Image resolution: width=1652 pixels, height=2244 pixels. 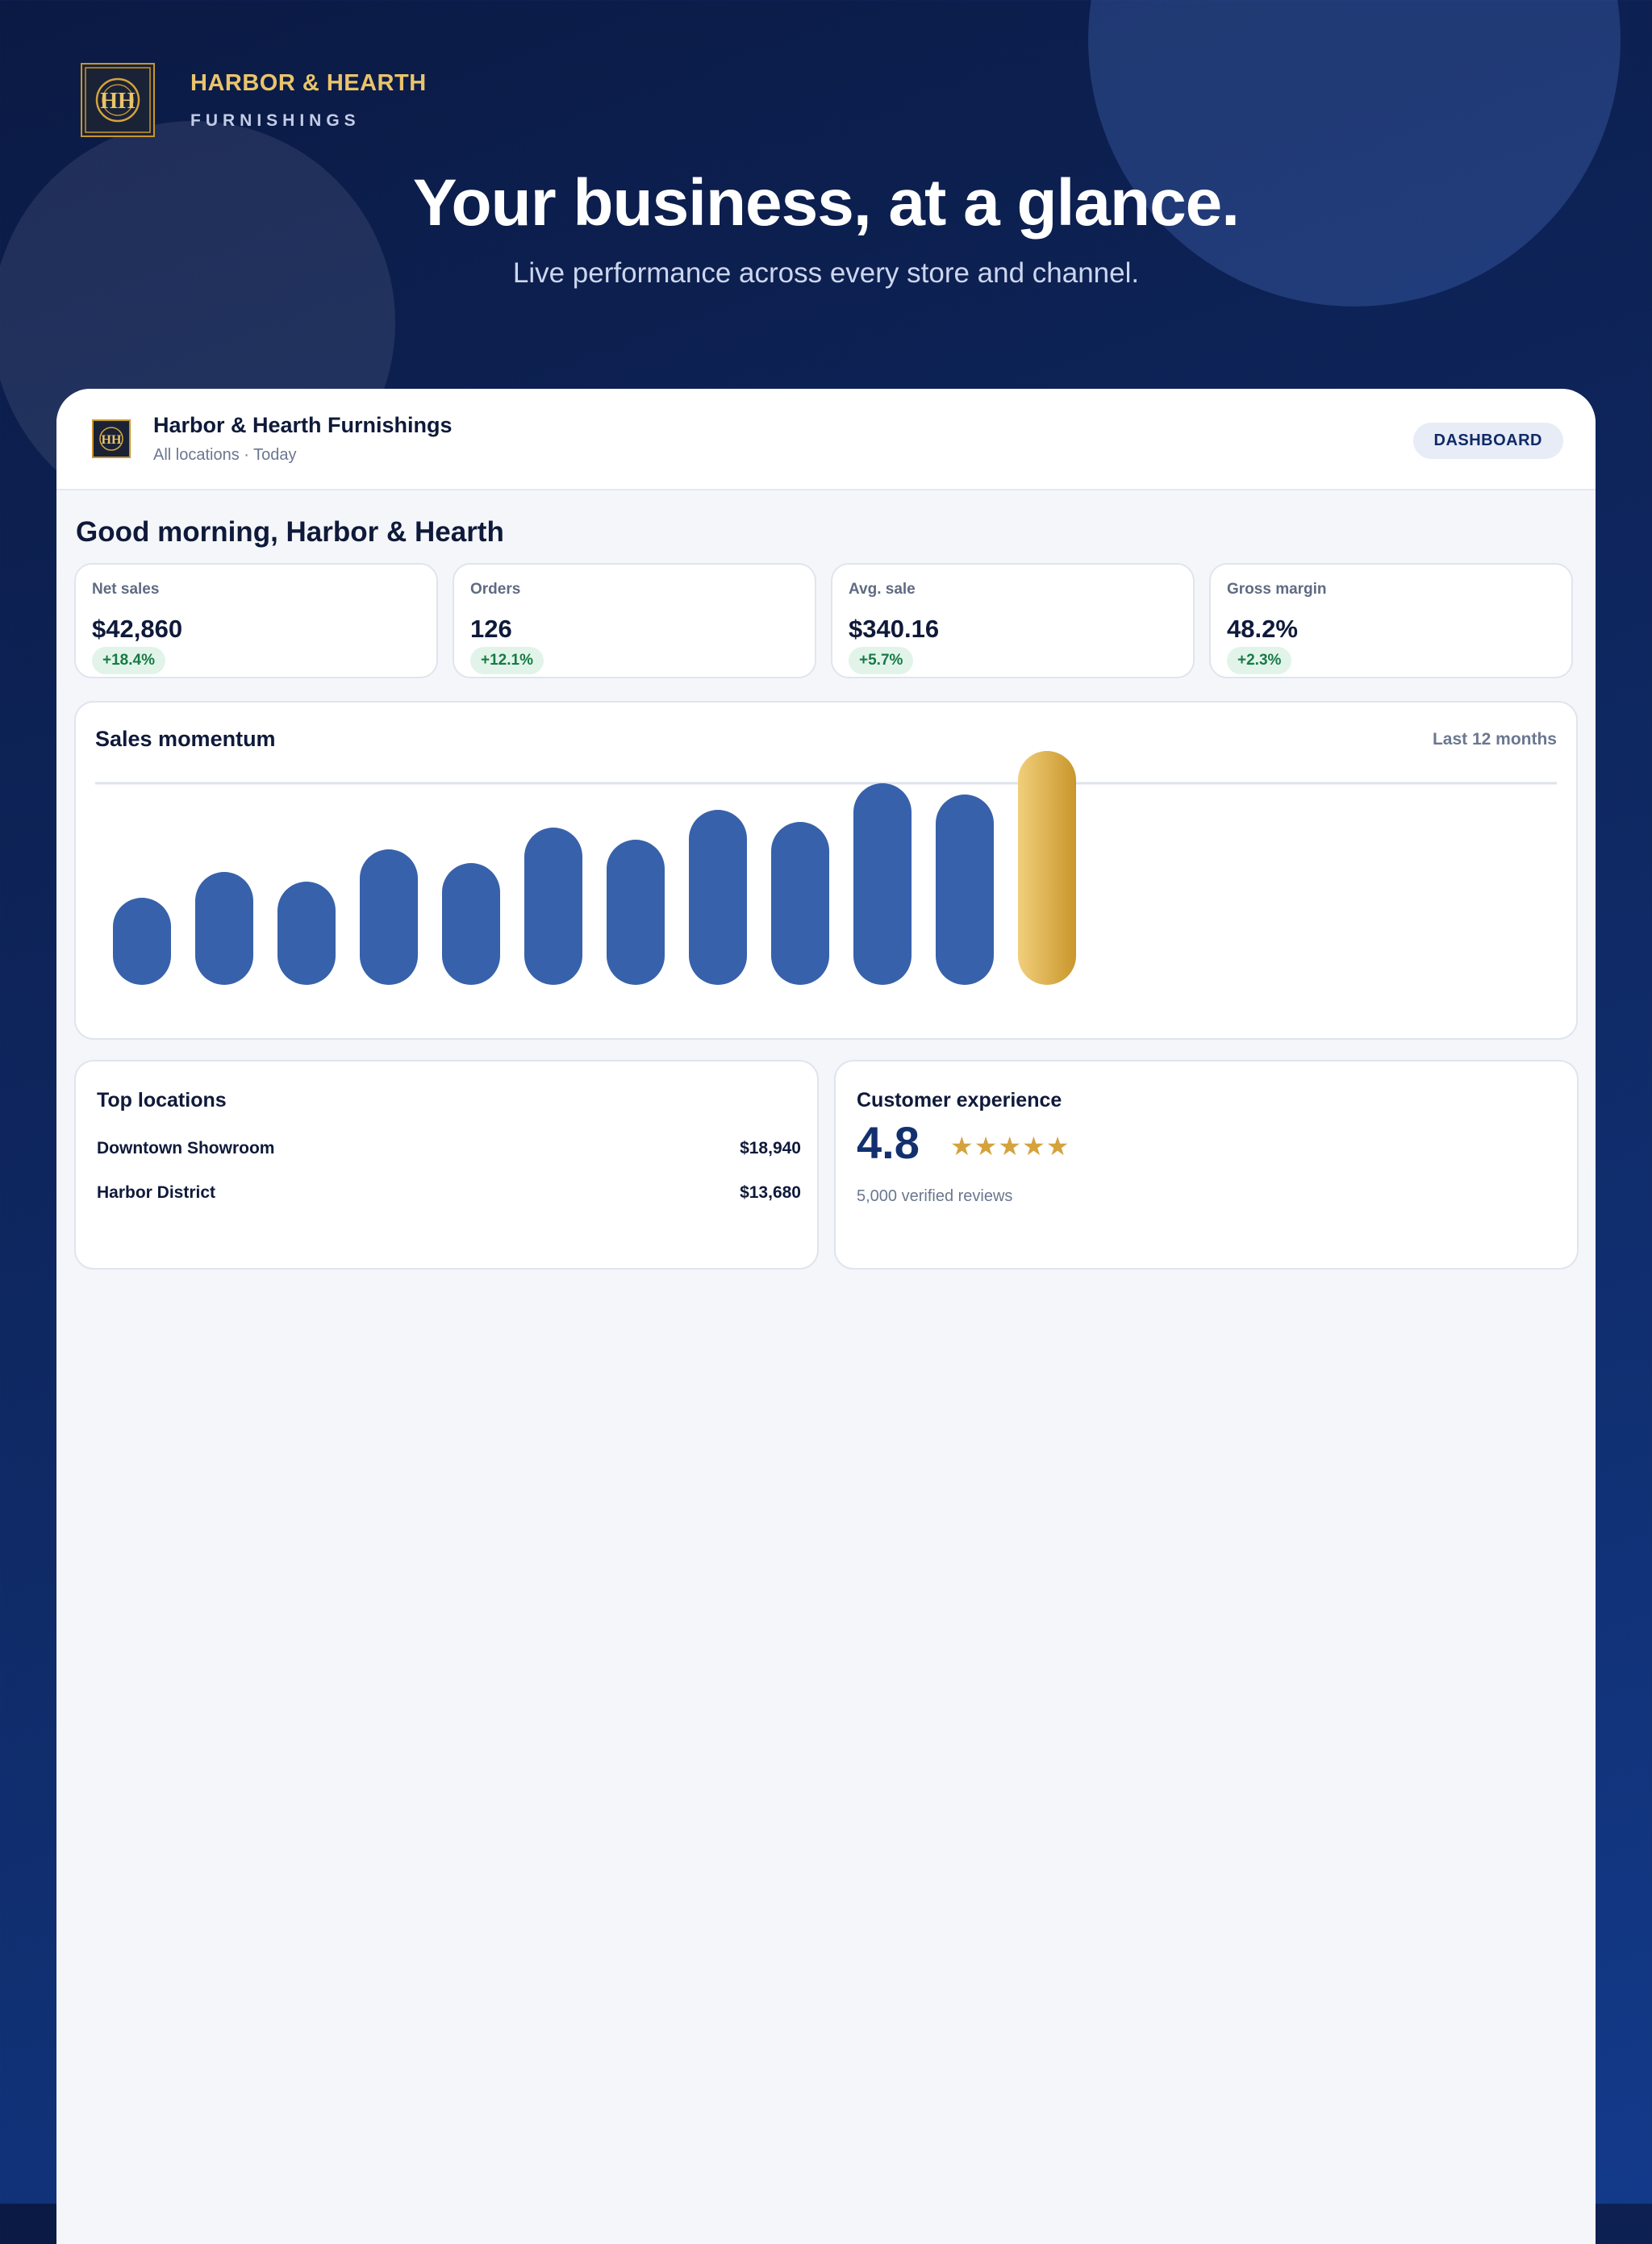 I want to click on app-logo: HH, so click(x=111, y=438).